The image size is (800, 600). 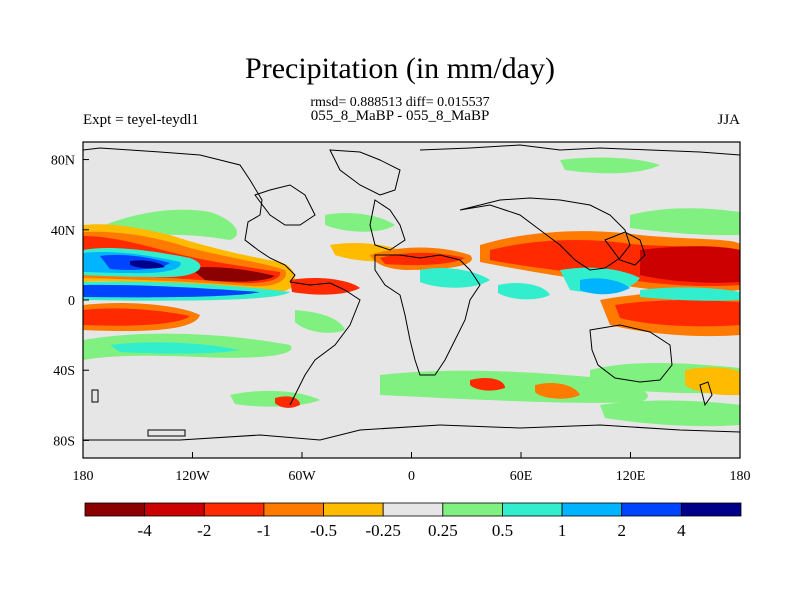 I want to click on colorbar-label: -2, so click(x=204, y=530).